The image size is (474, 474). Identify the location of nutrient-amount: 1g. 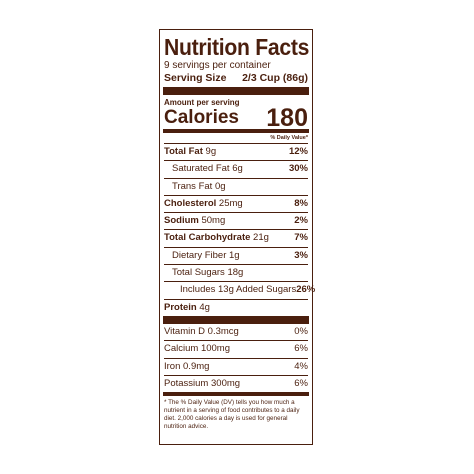
(234, 255).